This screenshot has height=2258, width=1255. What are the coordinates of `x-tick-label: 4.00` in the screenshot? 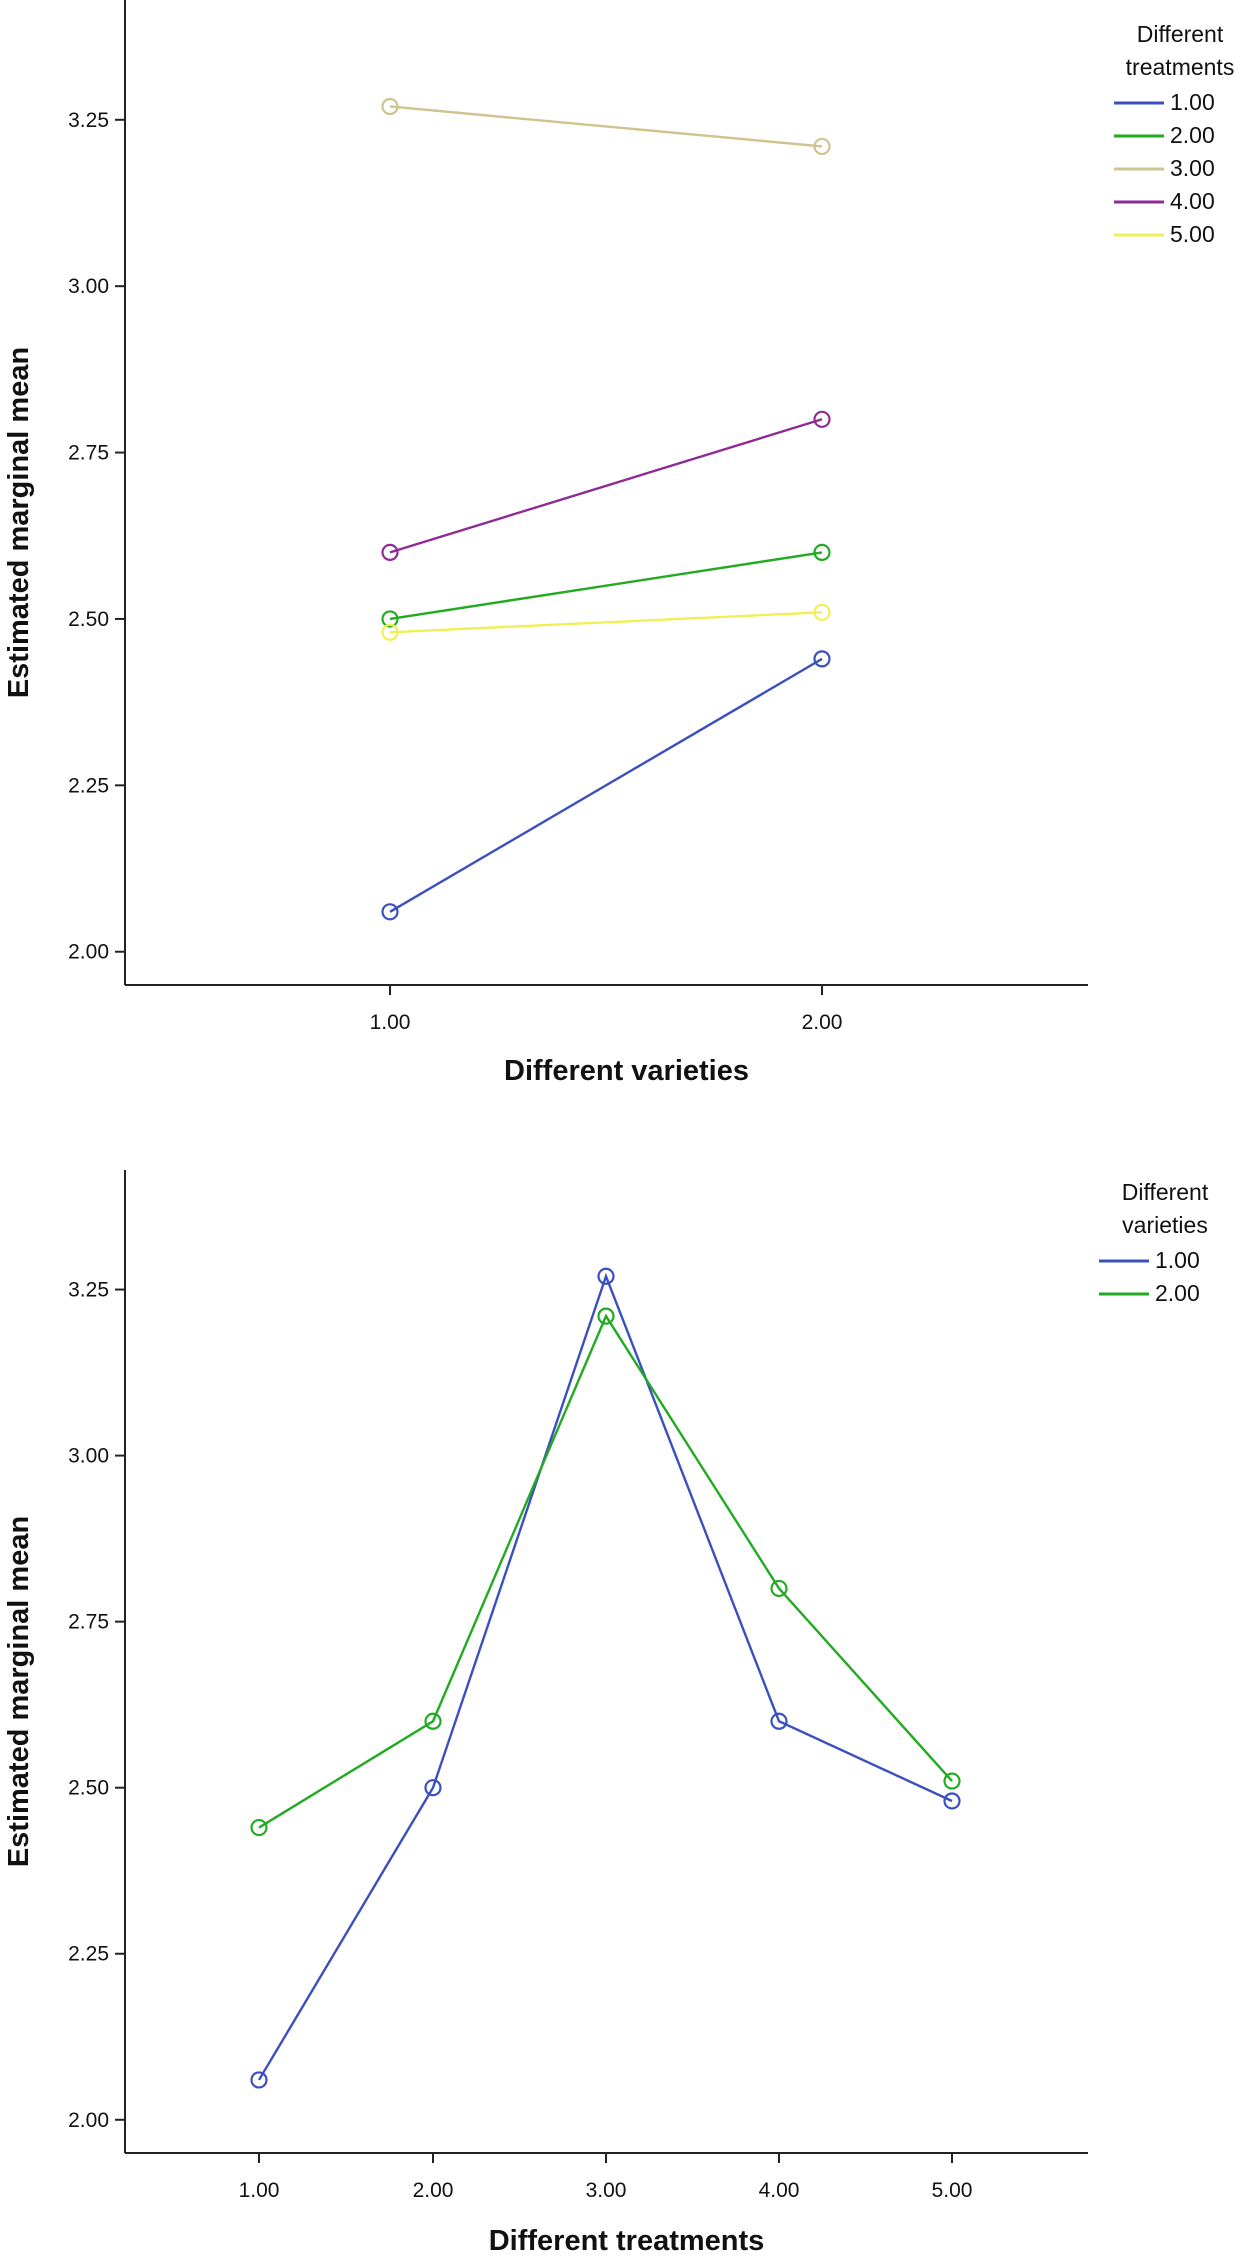 It's located at (779, 2190).